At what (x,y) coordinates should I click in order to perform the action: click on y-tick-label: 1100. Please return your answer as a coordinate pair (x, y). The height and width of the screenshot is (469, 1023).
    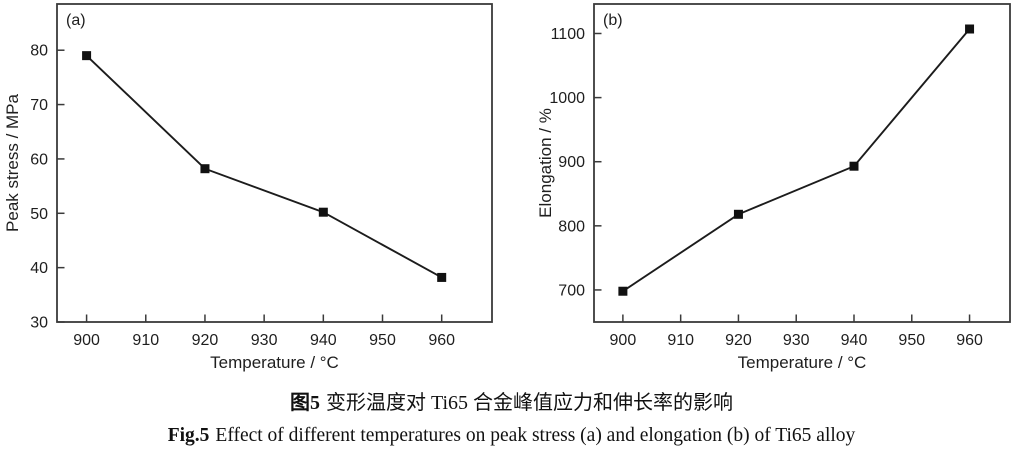
    Looking at the image, I should click on (568, 34).